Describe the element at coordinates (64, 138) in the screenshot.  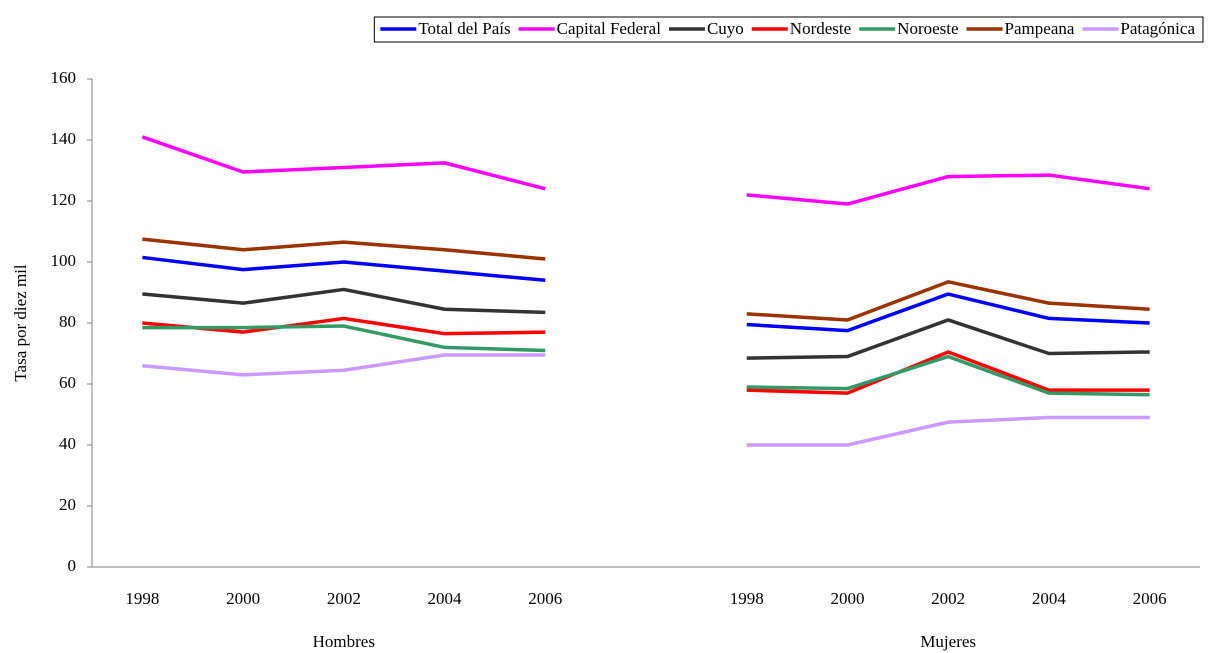
I see `y-tick-label: 140` at that location.